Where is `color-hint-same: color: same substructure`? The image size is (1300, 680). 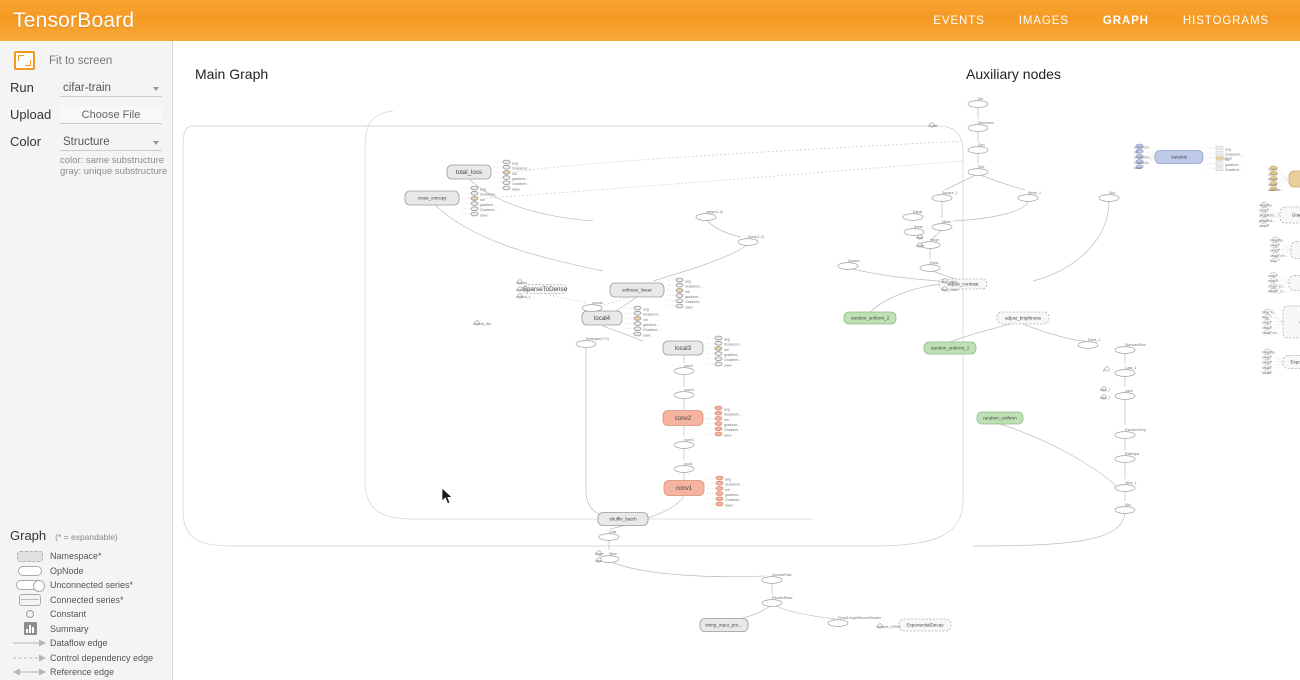
color-hint-same: color: same substructure is located at coordinates (112, 160).